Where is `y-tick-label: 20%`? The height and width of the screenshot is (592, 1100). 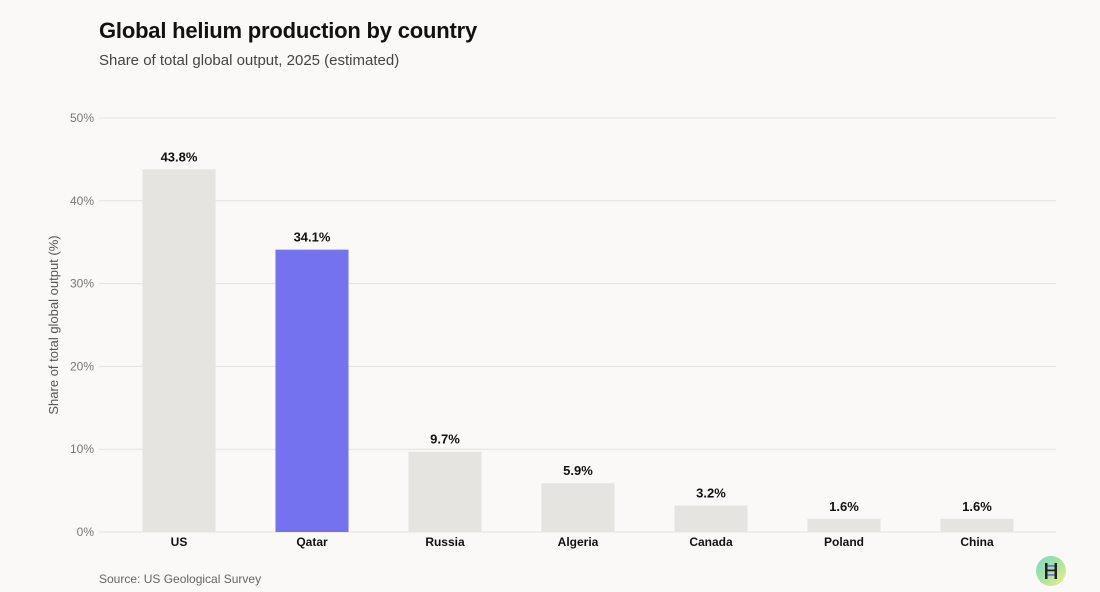
y-tick-label: 20% is located at coordinates (82, 366).